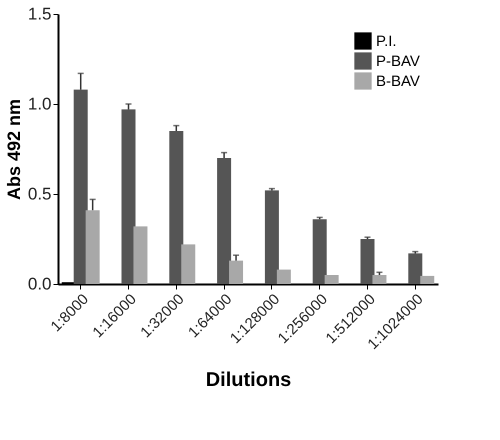 The height and width of the screenshot is (440, 500). What do you see at coordinates (40, 194) in the screenshot?
I see `y-tick-label: 0.5` at bounding box center [40, 194].